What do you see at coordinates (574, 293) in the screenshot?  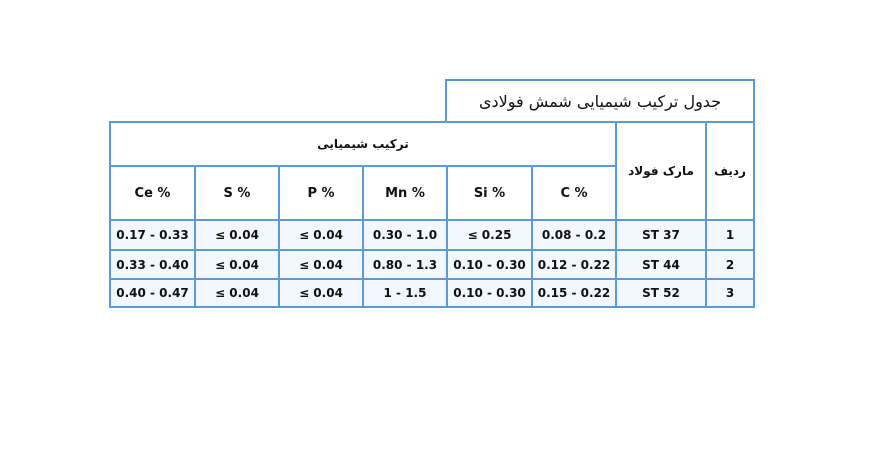 I see `table-cell: 0.15 - 0.22` at bounding box center [574, 293].